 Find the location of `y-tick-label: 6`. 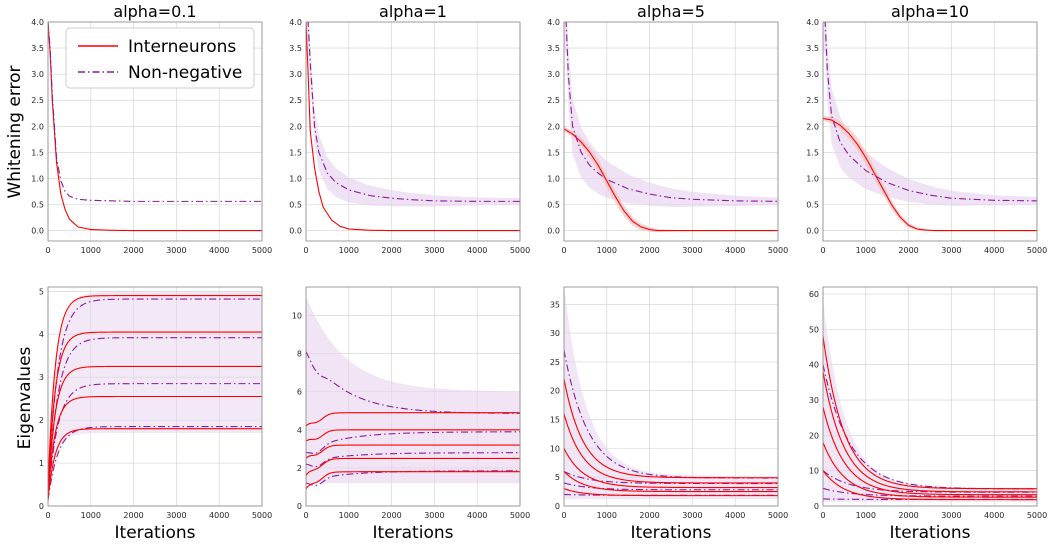

y-tick-label: 6 is located at coordinates (299, 392).